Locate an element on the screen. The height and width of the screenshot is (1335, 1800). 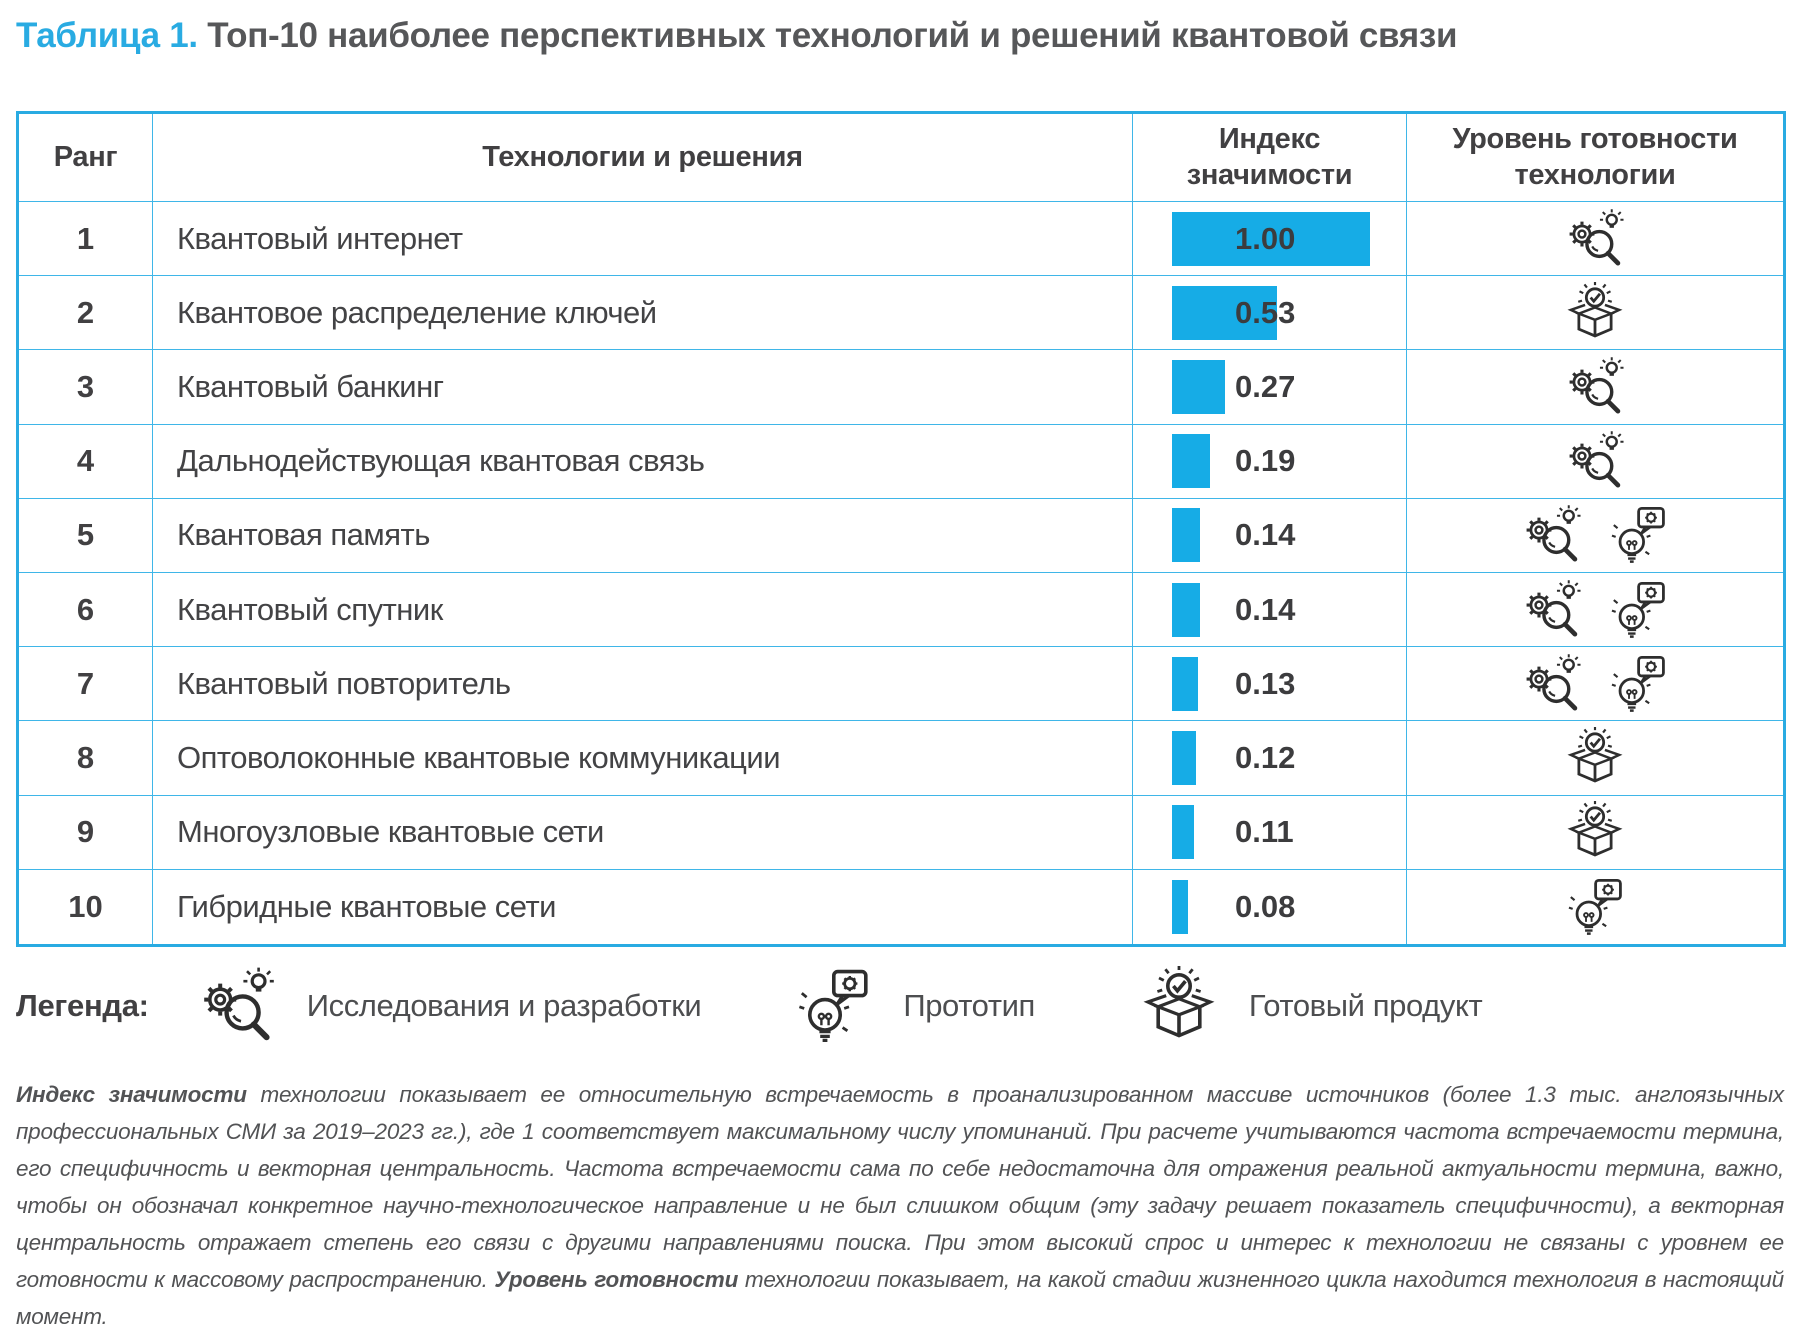
rank-value: 4 is located at coordinates (85, 461).